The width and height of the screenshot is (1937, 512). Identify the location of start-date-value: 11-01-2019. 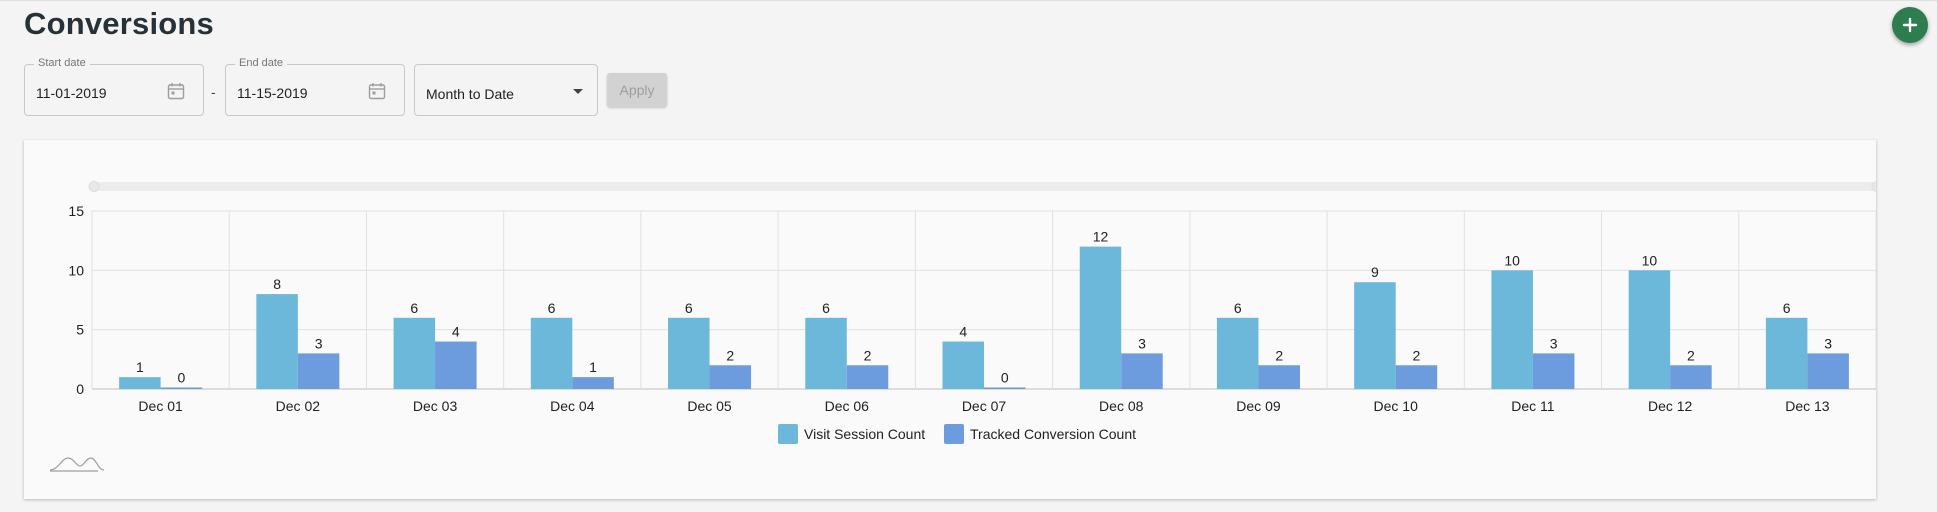
(71, 93).